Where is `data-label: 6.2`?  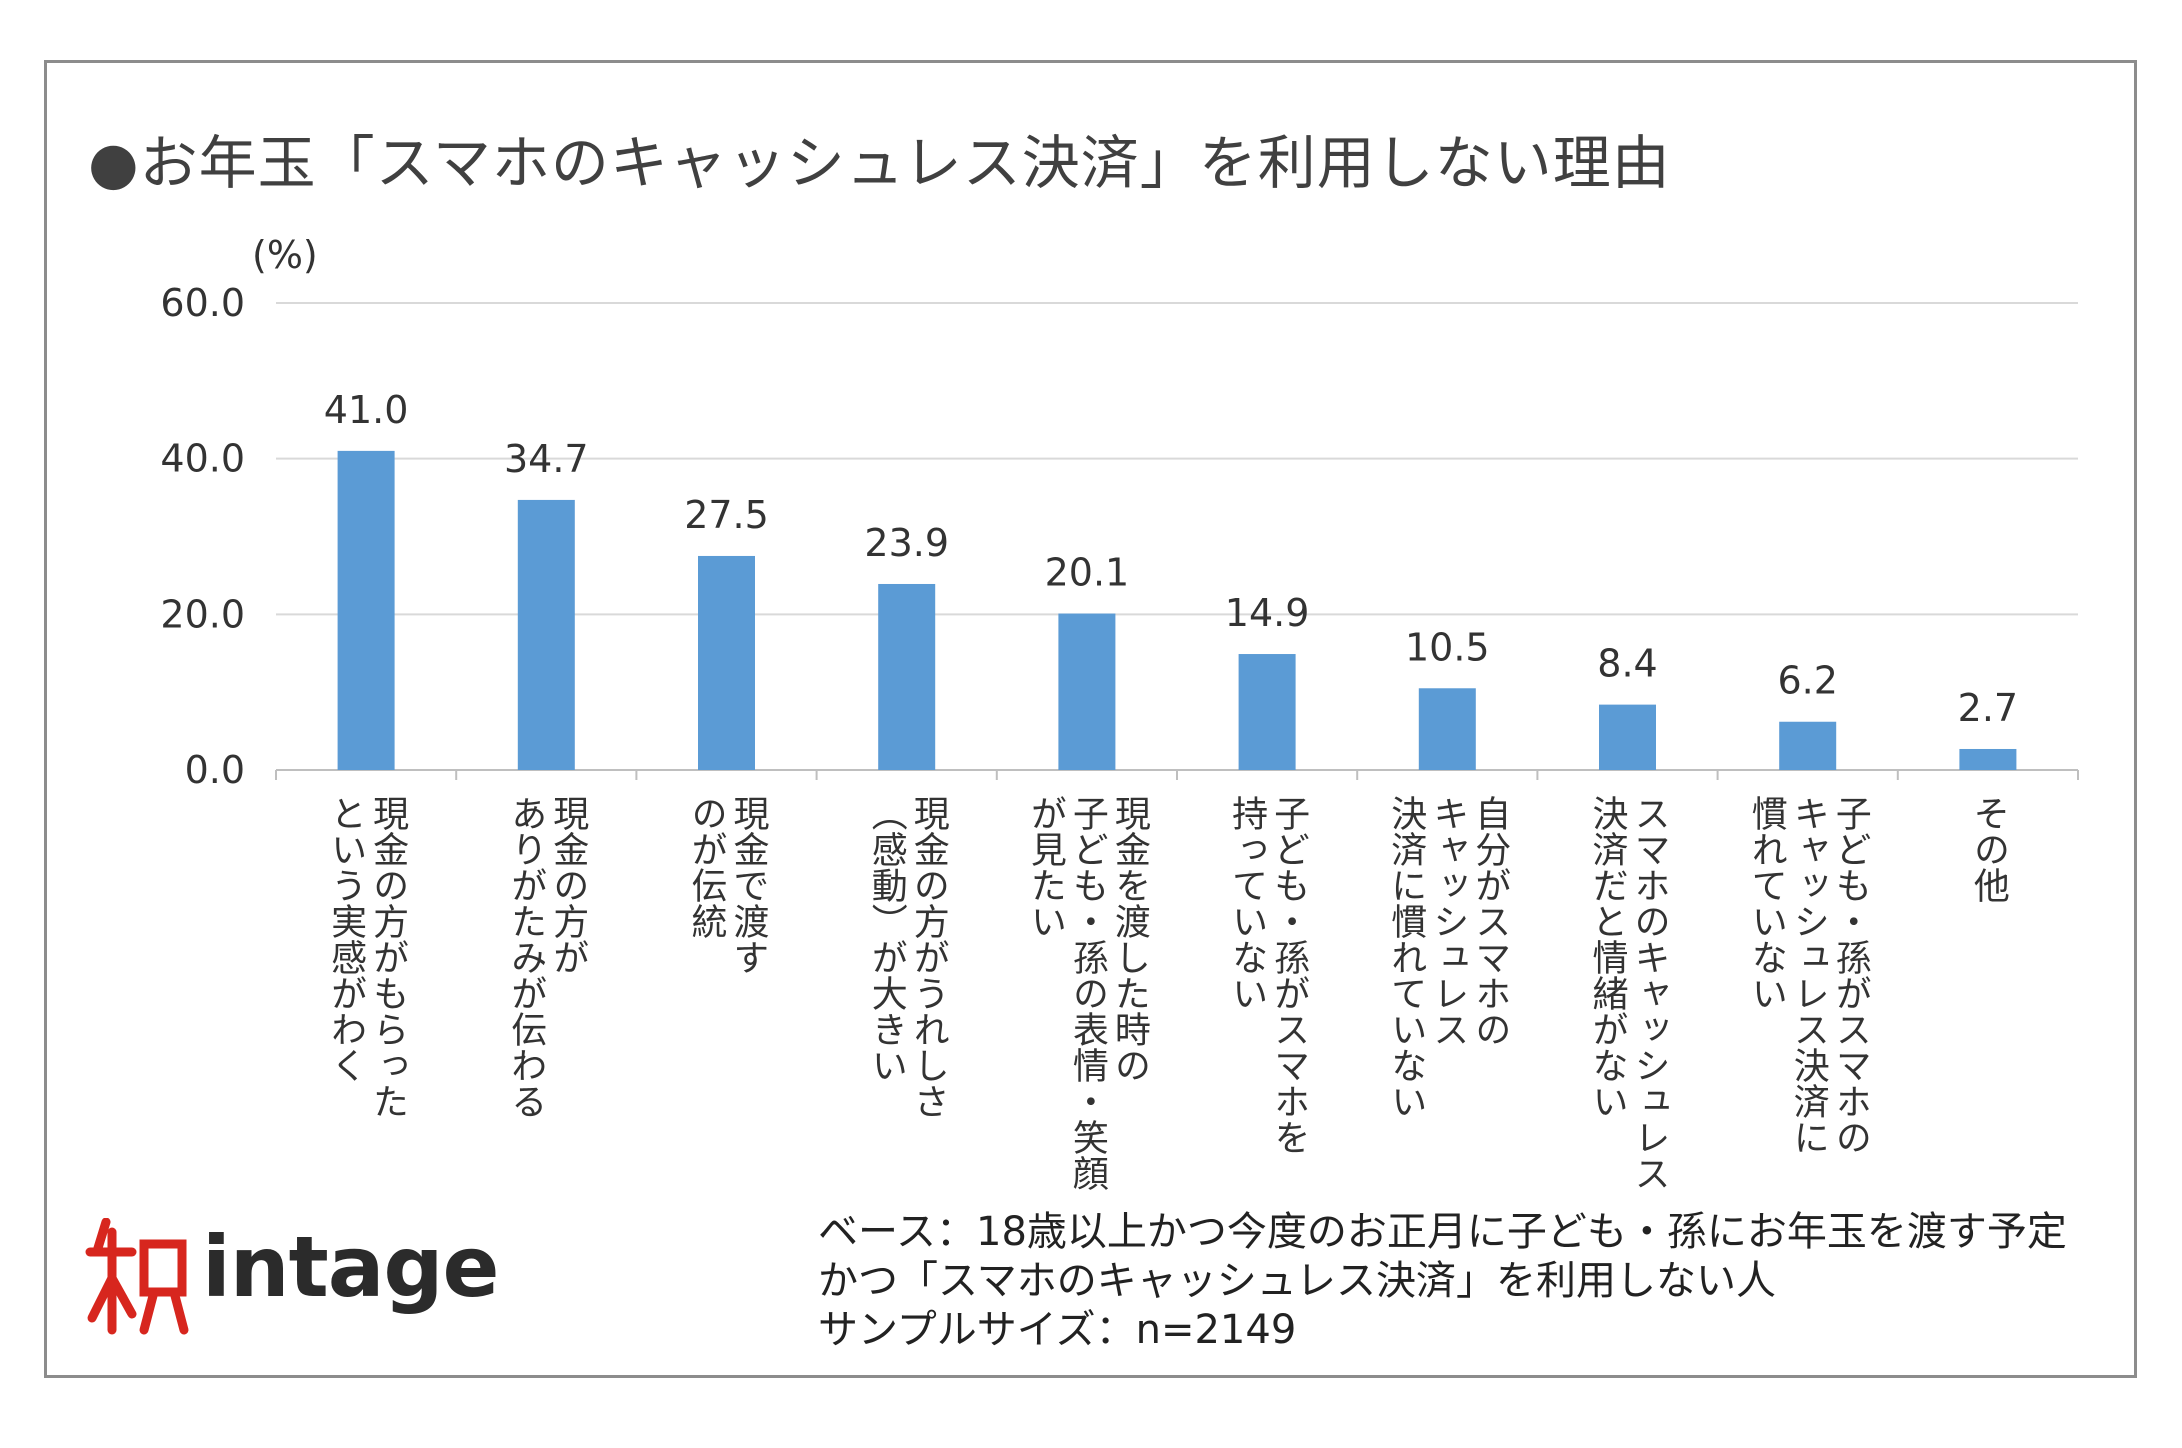 data-label: 6.2 is located at coordinates (1807, 681).